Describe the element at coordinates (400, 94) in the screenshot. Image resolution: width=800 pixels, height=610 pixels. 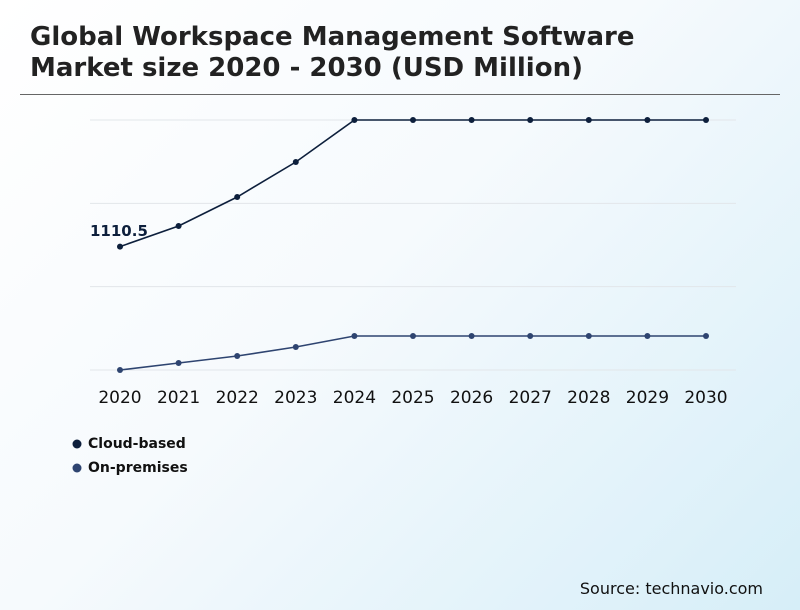
I see `separator` at that location.